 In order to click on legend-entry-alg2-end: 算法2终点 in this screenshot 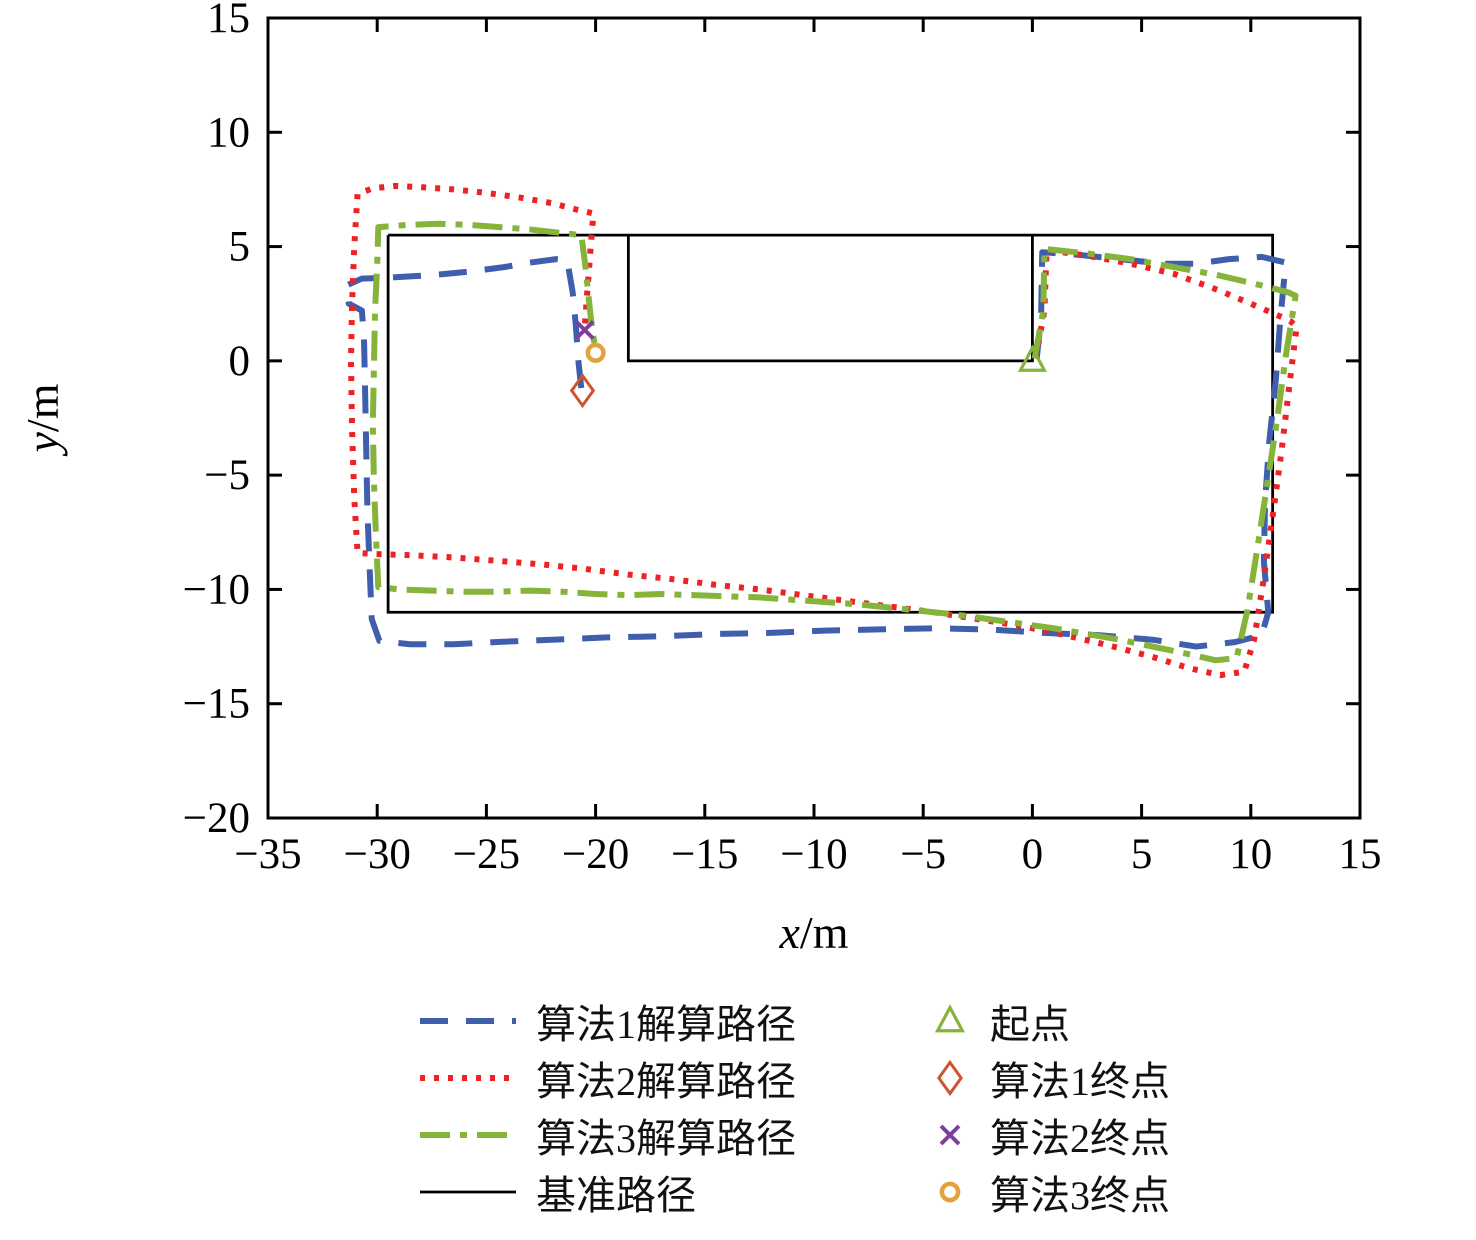, I will do `click(1049, 1134)`.